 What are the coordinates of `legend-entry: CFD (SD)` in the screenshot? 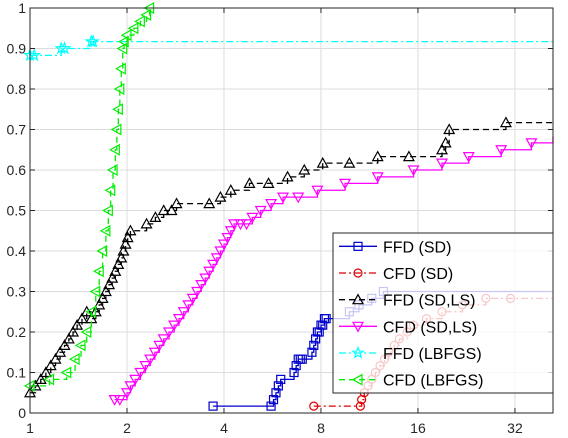 It's located at (396, 274).